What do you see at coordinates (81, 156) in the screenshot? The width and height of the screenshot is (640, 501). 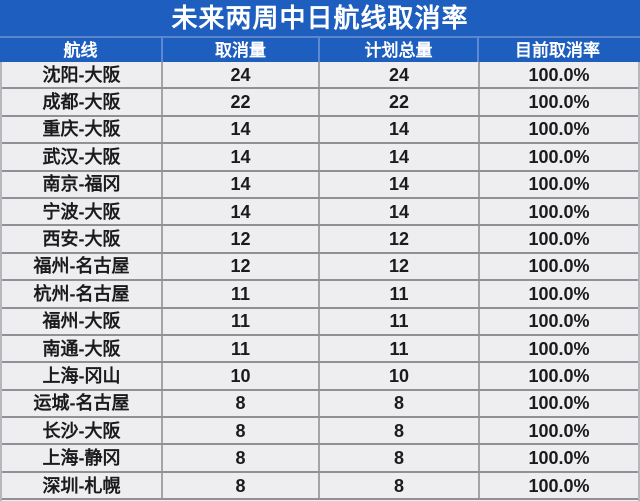 I see `cell-route: 武汉-大阪` at bounding box center [81, 156].